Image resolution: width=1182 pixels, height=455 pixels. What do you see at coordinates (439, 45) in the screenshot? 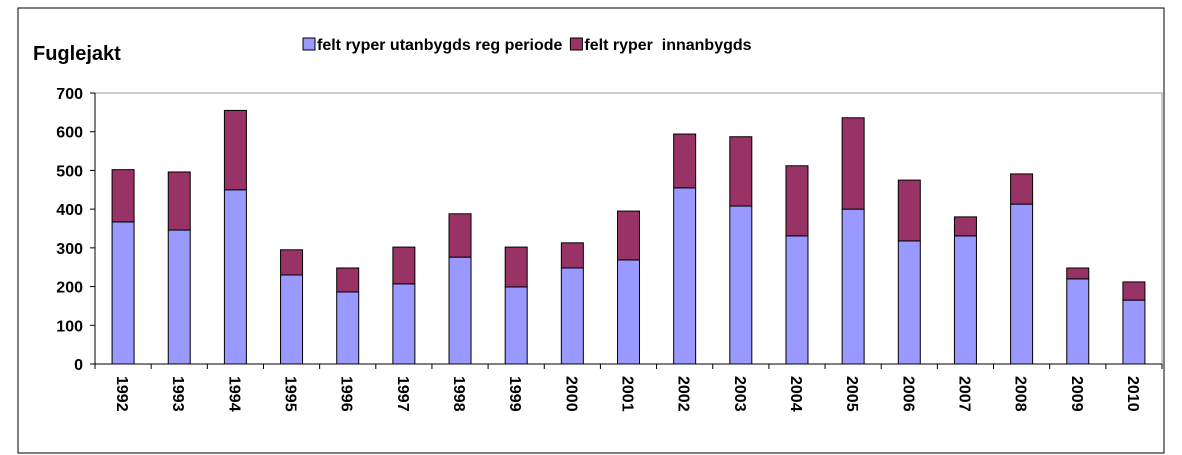
I see `legend-label: felt ryper utanbygds reg periode` at bounding box center [439, 45].